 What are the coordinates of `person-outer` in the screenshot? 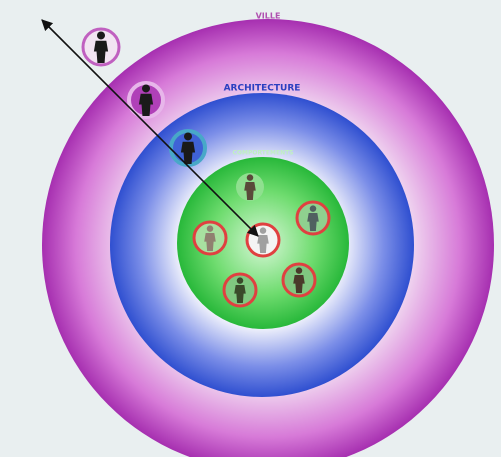 It's located at (101, 47).